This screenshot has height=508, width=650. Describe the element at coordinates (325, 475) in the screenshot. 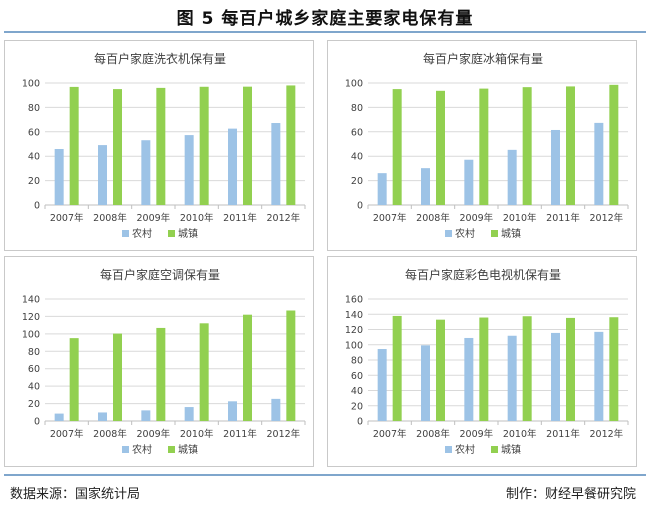

I see `bottom-divider` at that location.